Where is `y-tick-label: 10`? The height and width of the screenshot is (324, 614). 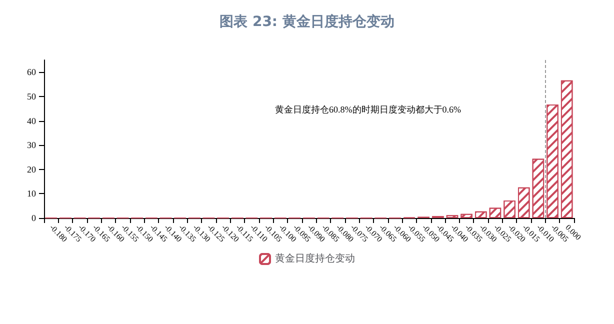 y-tick-label: 10 is located at coordinates (31, 193).